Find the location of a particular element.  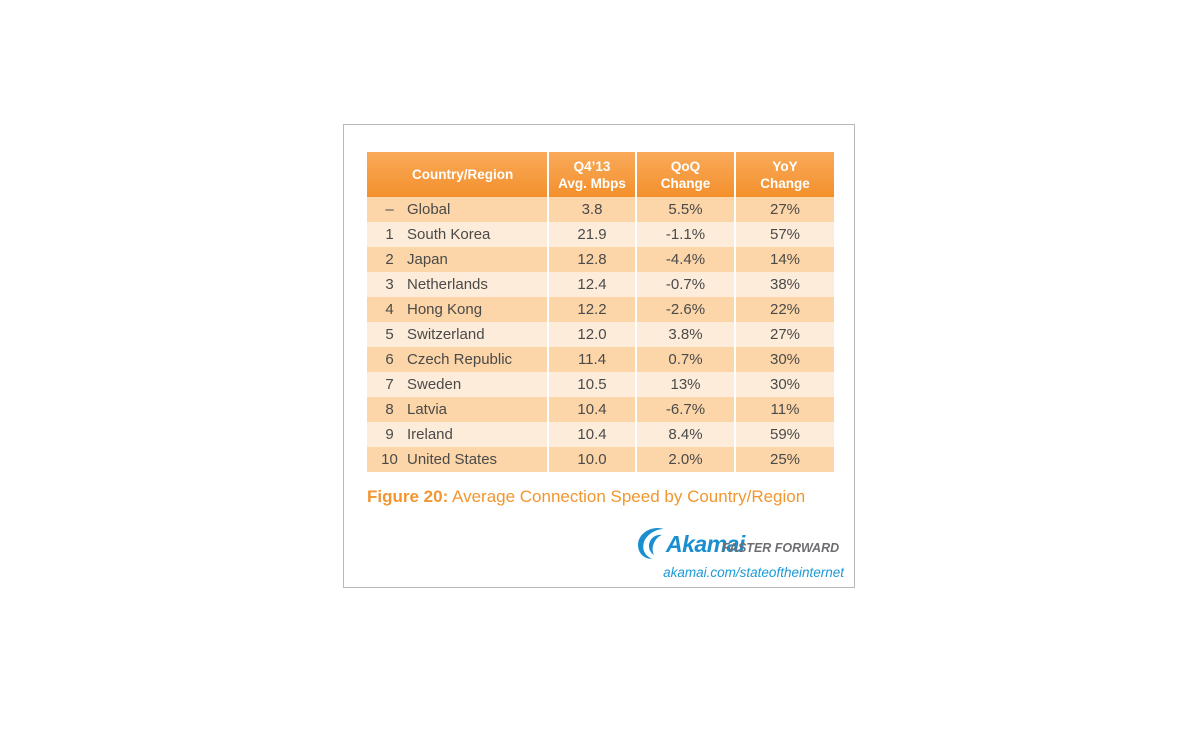

cell-country-name: Japan is located at coordinates (427, 259).